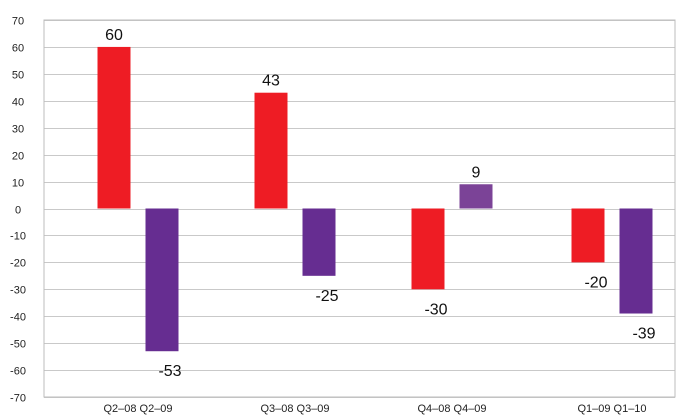 The image size is (684, 417). I want to click on x-category-label: Q2–08 Q2–09, so click(137, 409).